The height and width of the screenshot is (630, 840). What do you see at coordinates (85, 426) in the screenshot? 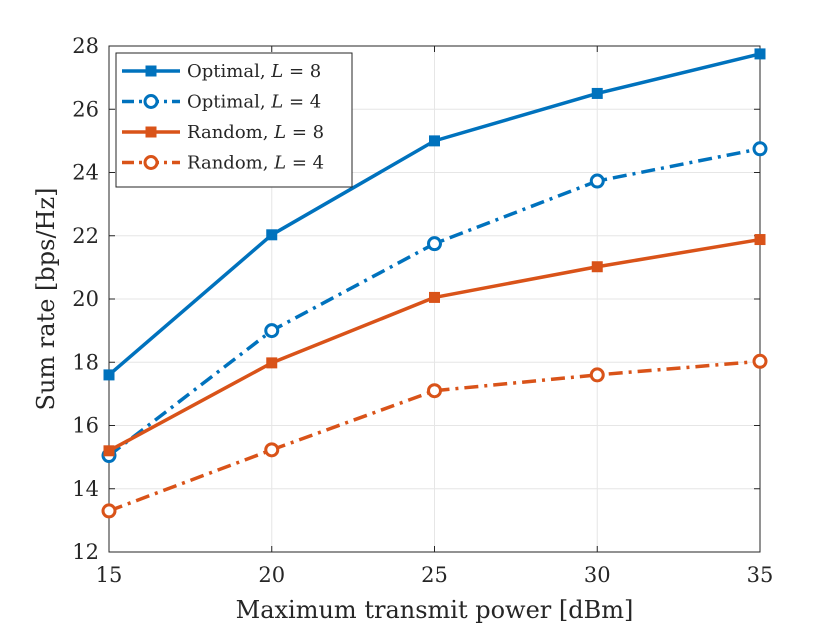
I see `y-tick-label: 16` at bounding box center [85, 426].